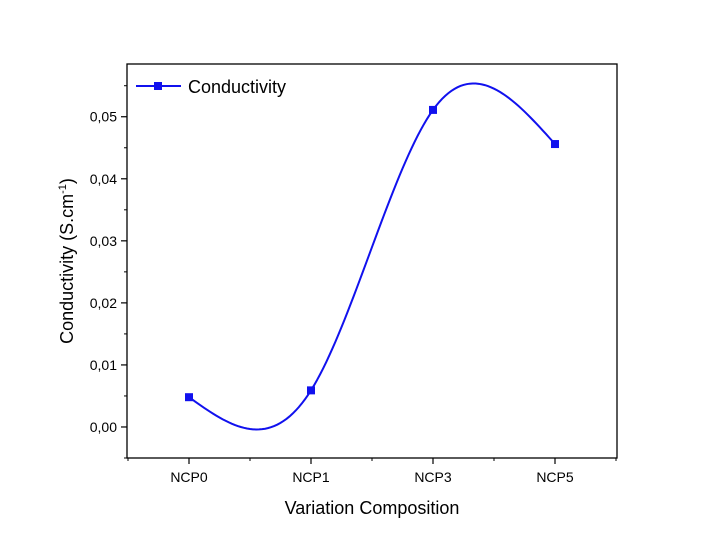 This screenshot has width=716, height=548. What do you see at coordinates (103, 427) in the screenshot?
I see `y-tick-label: 0,00` at bounding box center [103, 427].